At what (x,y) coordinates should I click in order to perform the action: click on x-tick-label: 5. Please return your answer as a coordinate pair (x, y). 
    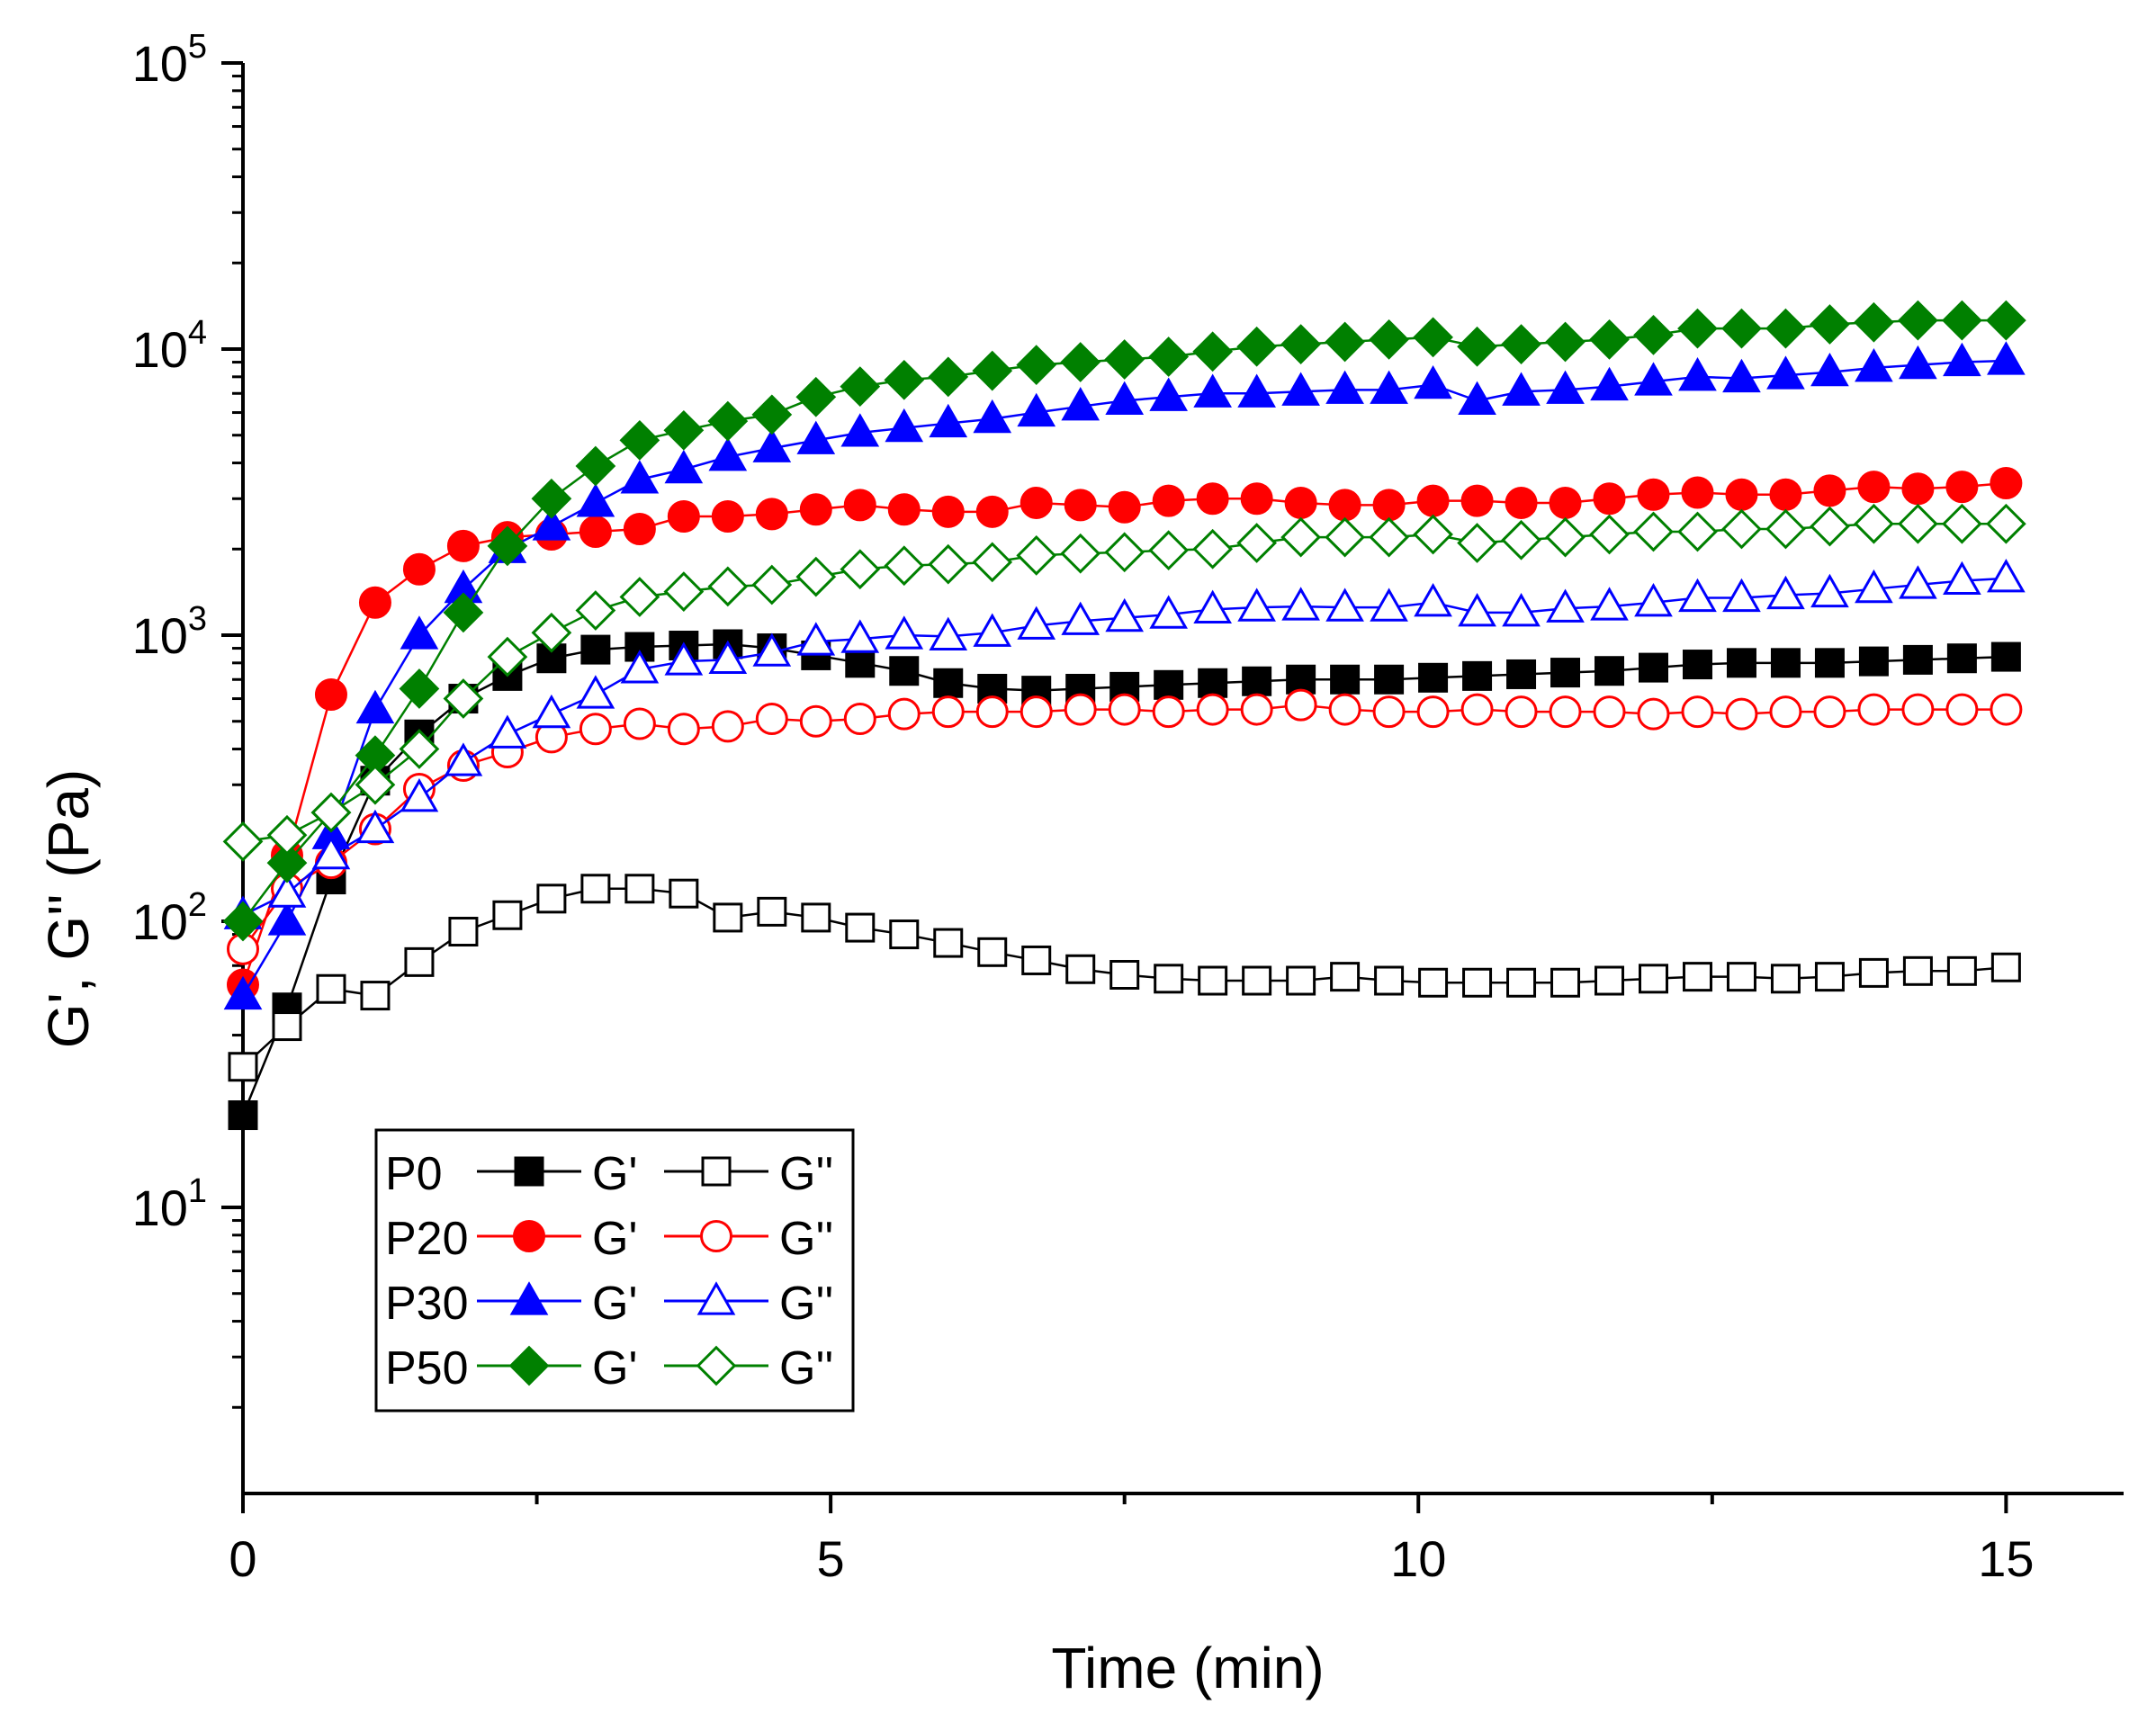
    Looking at the image, I should click on (831, 1558).